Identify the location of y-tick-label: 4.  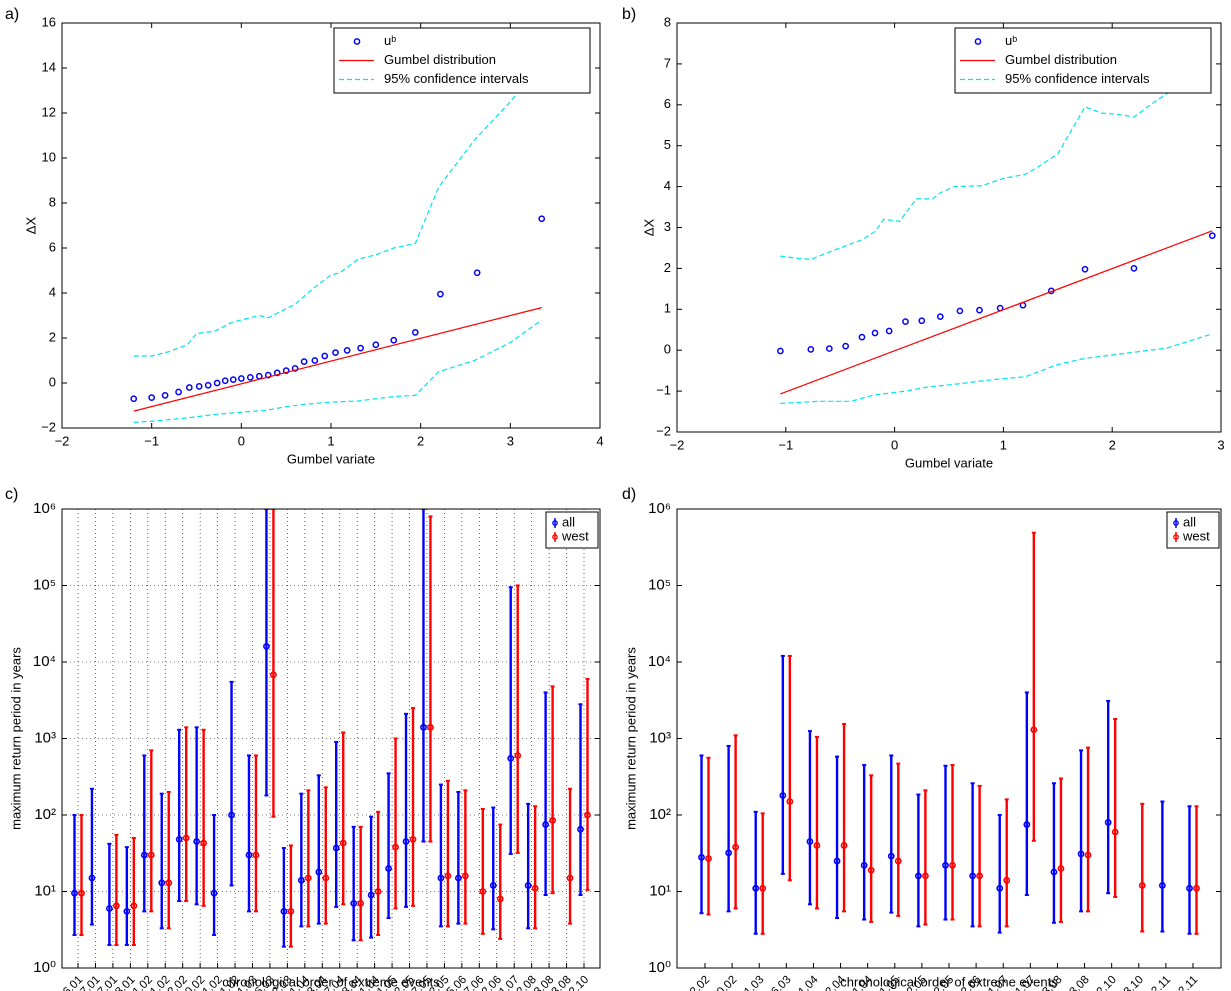
(52, 291).